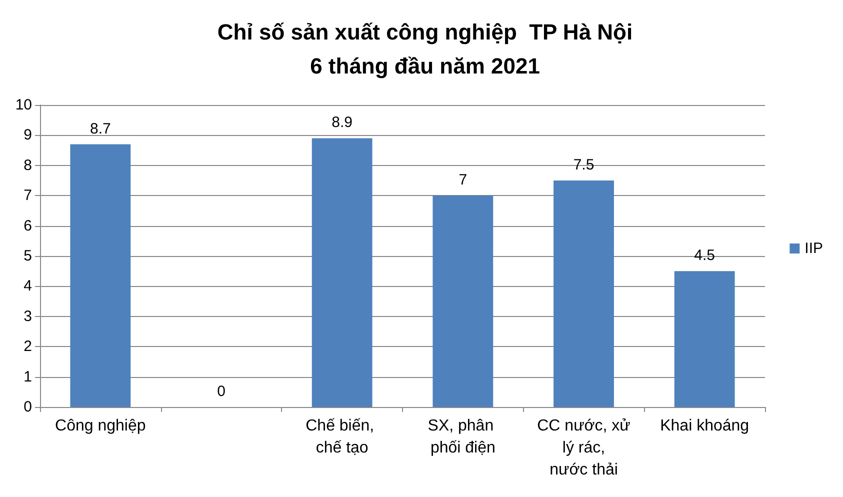 The image size is (843, 497). Describe the element at coordinates (28, 377) in the screenshot. I see `y-tick-label: 1` at that location.